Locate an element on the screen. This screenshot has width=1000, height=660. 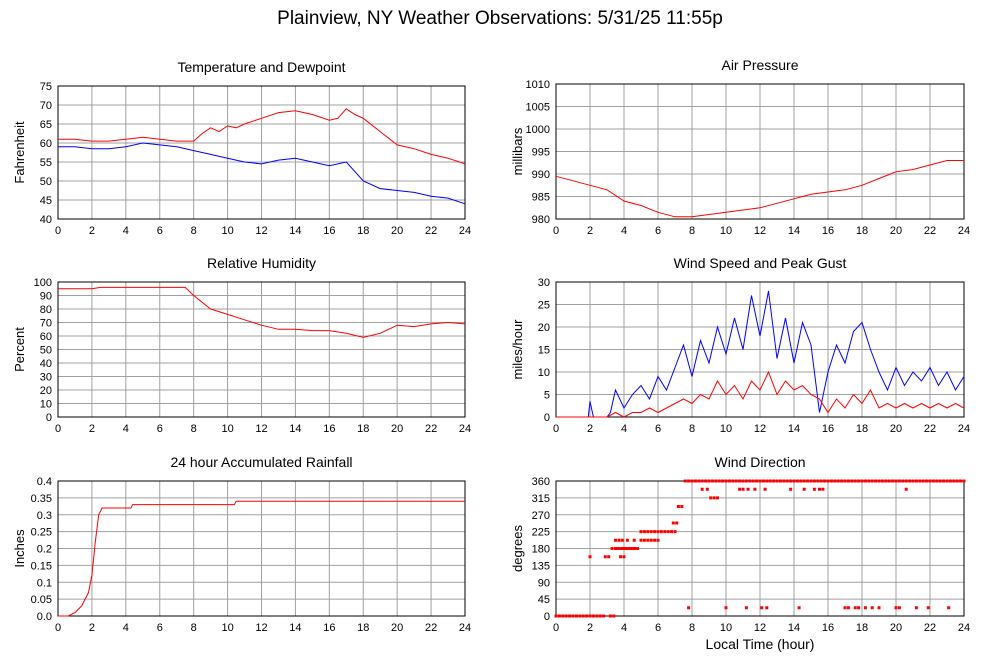
series-line is located at coordinates (262, 173).